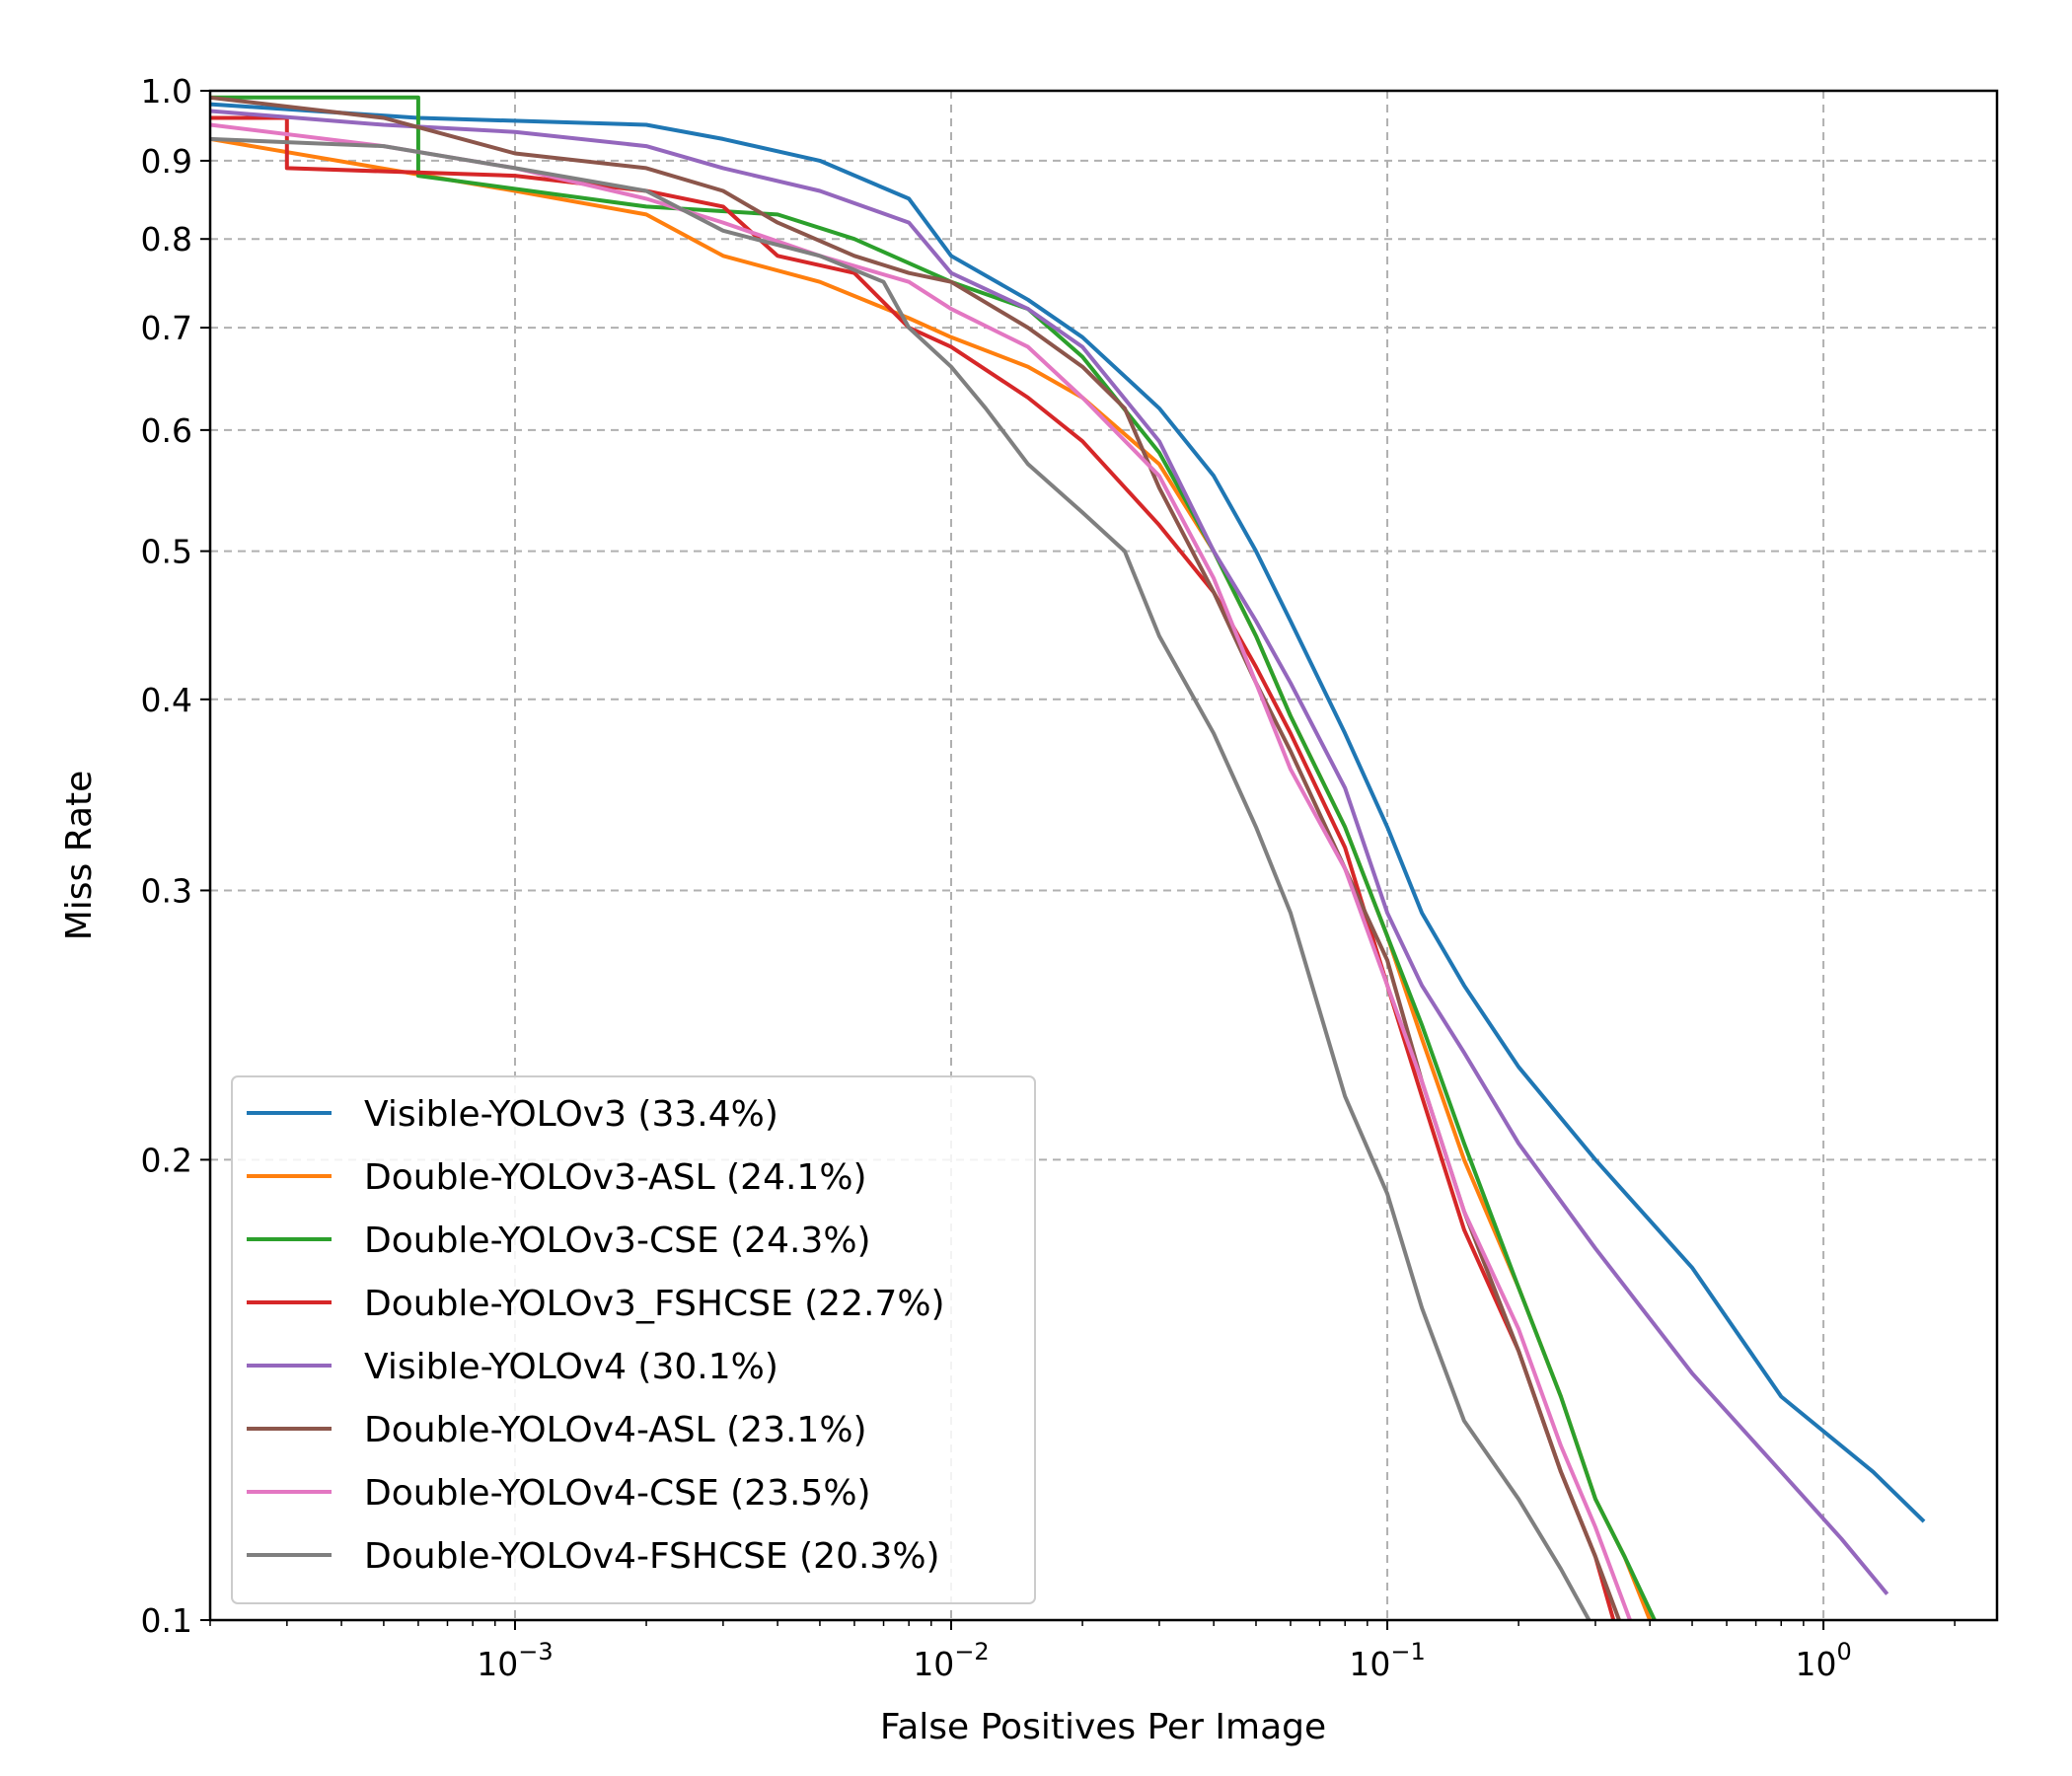 Image resolution: width=2072 pixels, height=1776 pixels. I want to click on legend-entry: Double-YOLOv4-ASL (23.1%), so click(615, 1430).